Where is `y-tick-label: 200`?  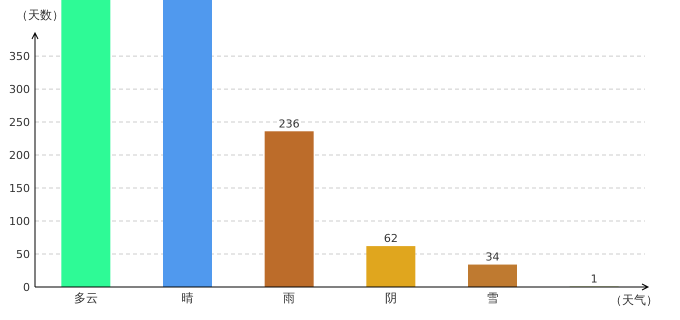
y-tick-label: 200 is located at coordinates (19, 155).